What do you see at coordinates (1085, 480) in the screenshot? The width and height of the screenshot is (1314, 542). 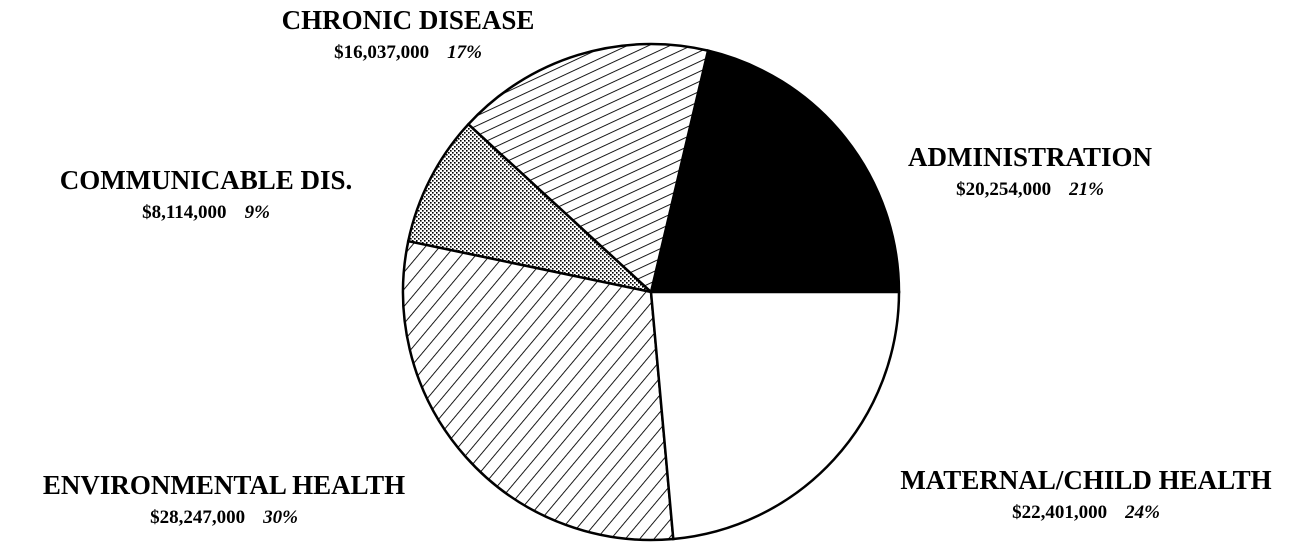 I see `slice-label: MATERNAL/CHILD HEALTH` at bounding box center [1085, 480].